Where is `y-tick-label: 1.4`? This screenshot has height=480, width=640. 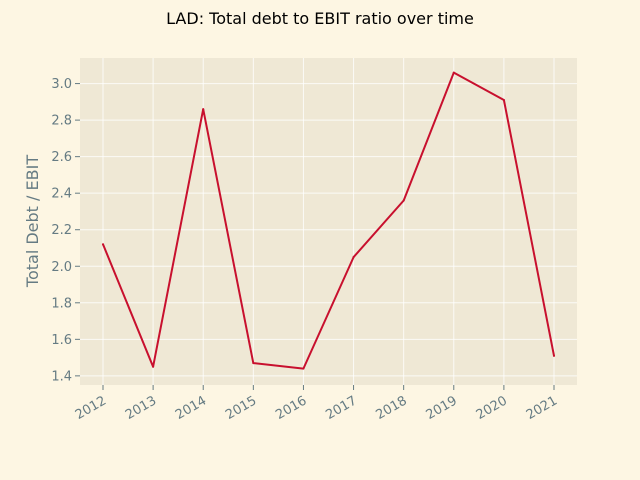
y-tick-label: 1.4 is located at coordinates (61, 376).